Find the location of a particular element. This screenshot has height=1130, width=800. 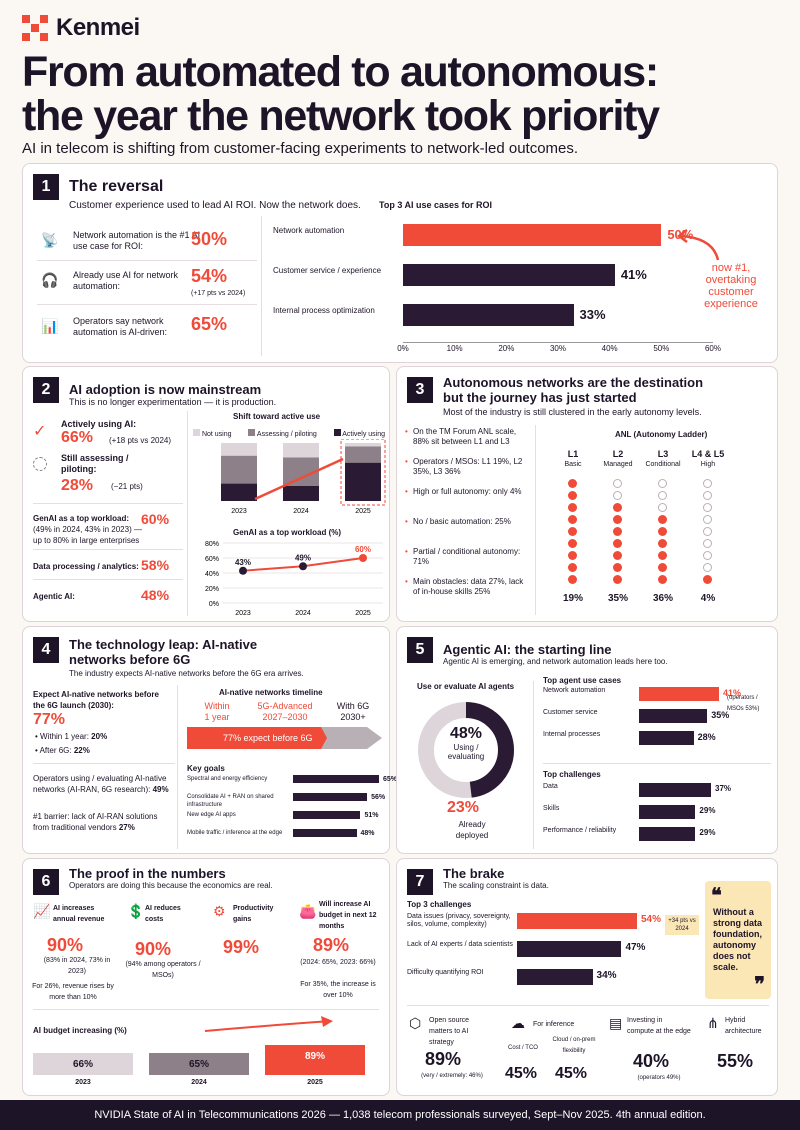

roi-bar is located at coordinates (532, 235).